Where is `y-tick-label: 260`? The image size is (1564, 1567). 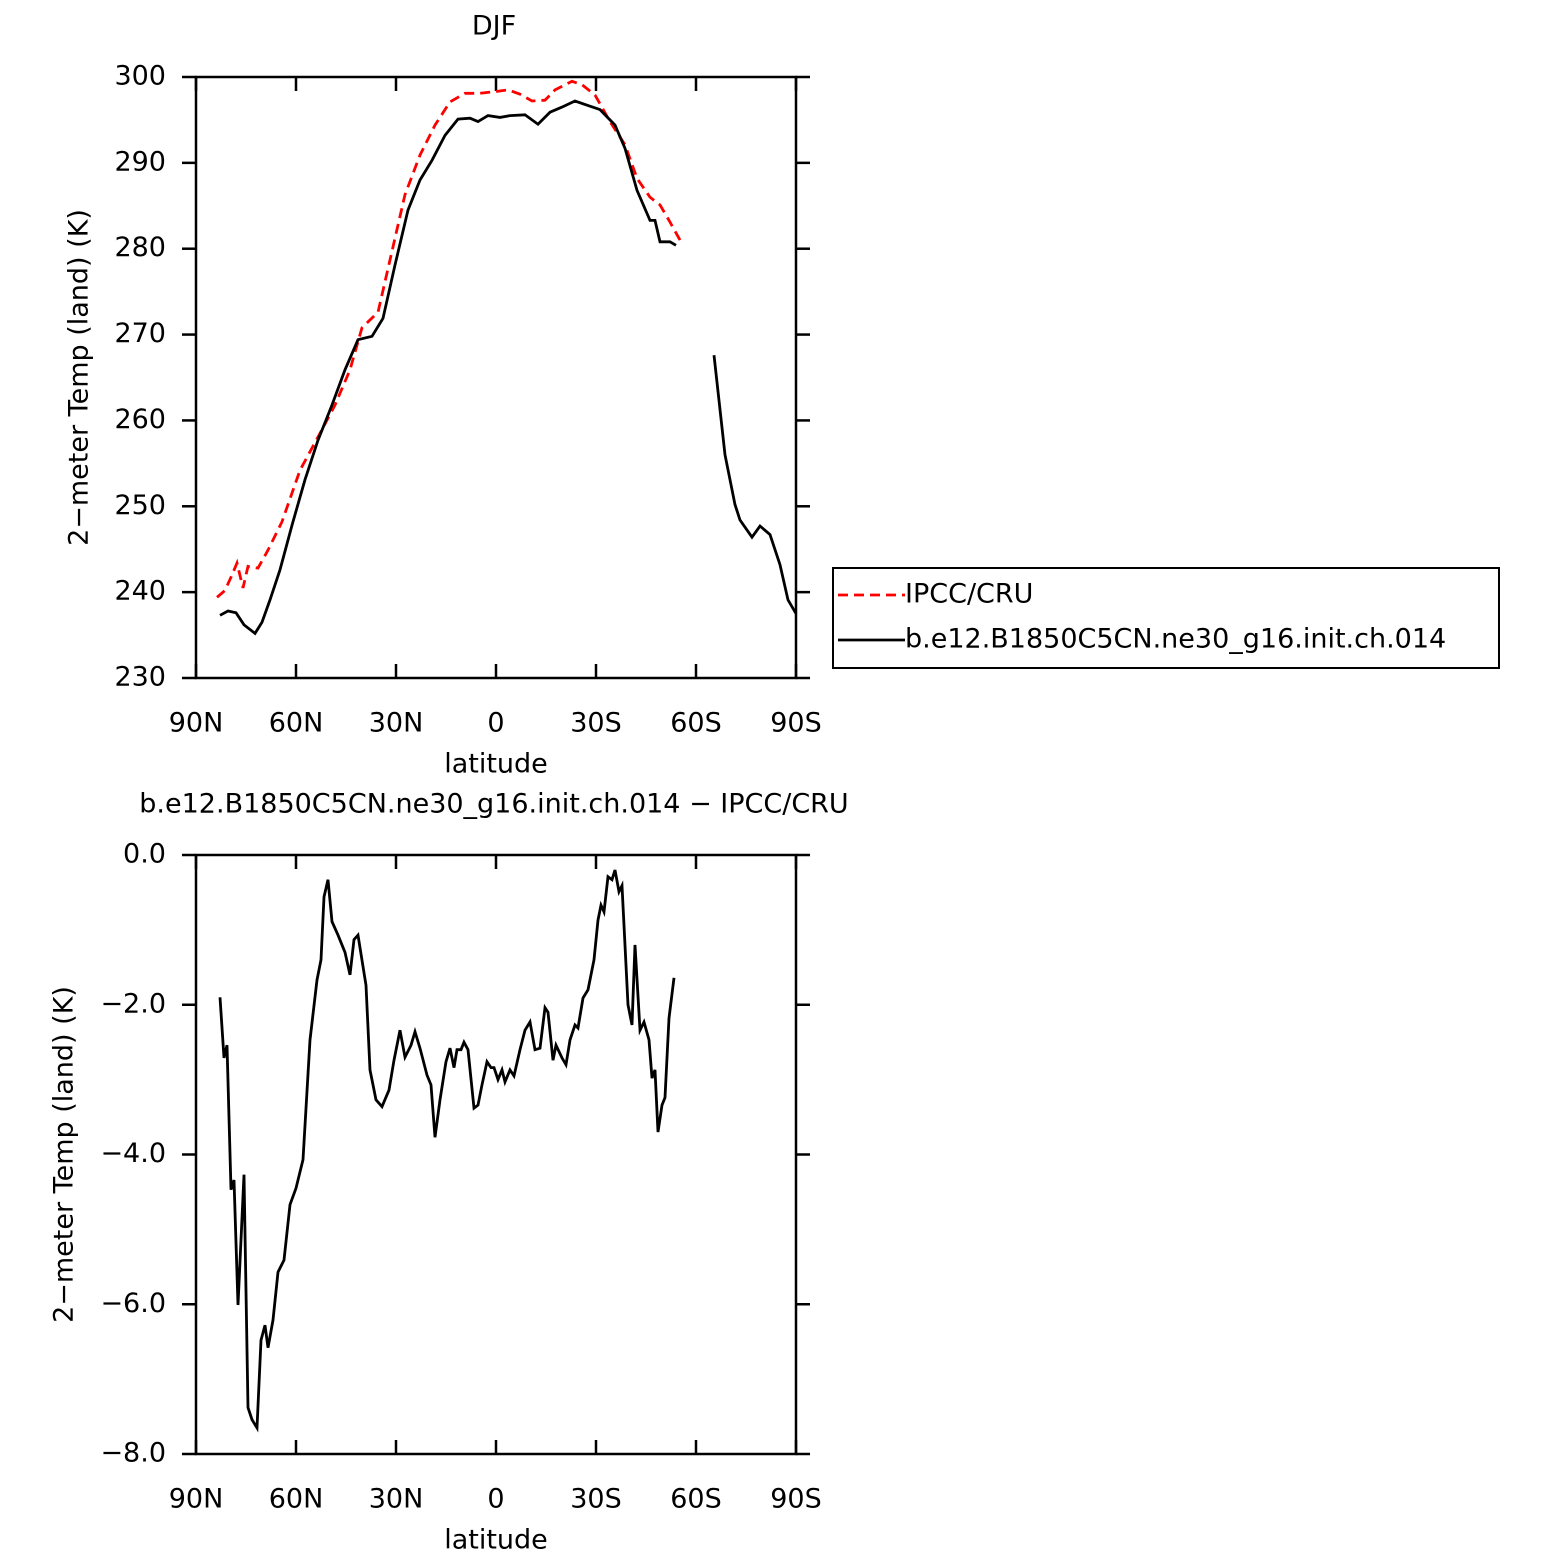
y-tick-label: 260 is located at coordinates (140, 419).